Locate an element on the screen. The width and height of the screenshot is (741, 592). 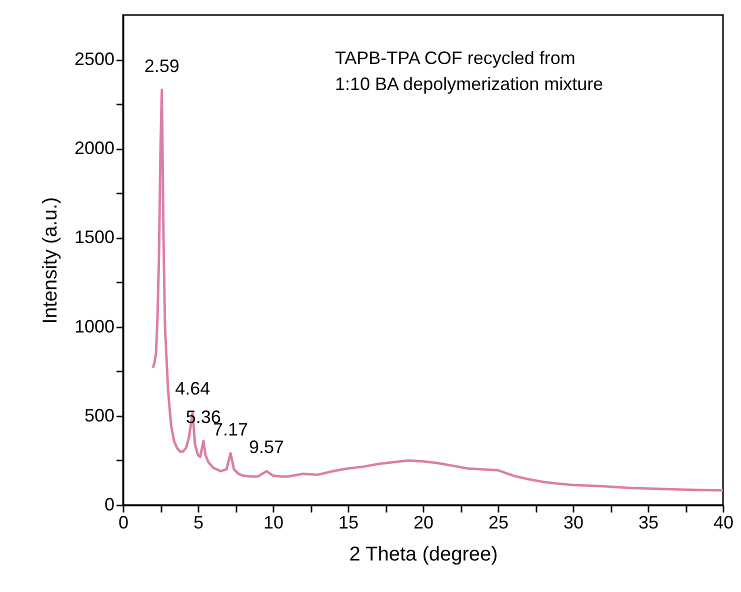
annotation: 4.64 is located at coordinates (192, 388).